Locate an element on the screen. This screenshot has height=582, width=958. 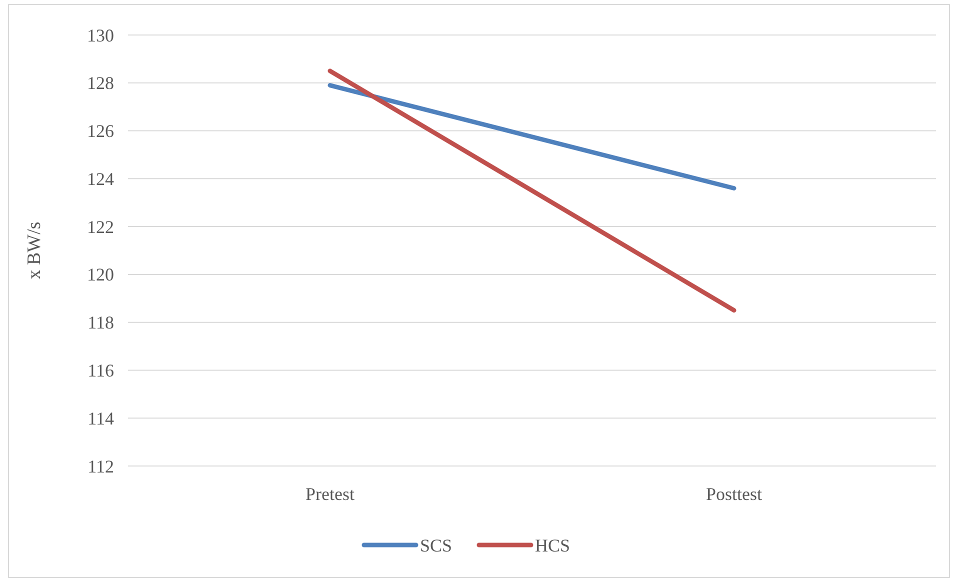
x-tick-label: Pretest is located at coordinates (330, 494).